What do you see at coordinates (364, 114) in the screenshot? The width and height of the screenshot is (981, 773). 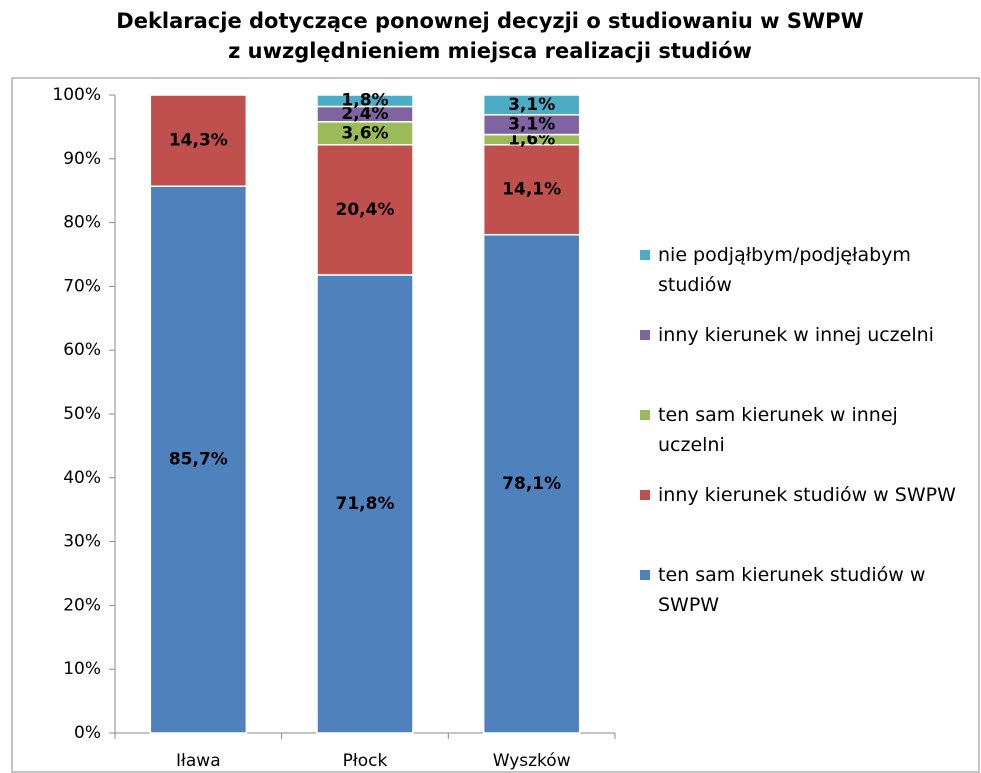 I see `data-label: 2,4%` at bounding box center [364, 114].